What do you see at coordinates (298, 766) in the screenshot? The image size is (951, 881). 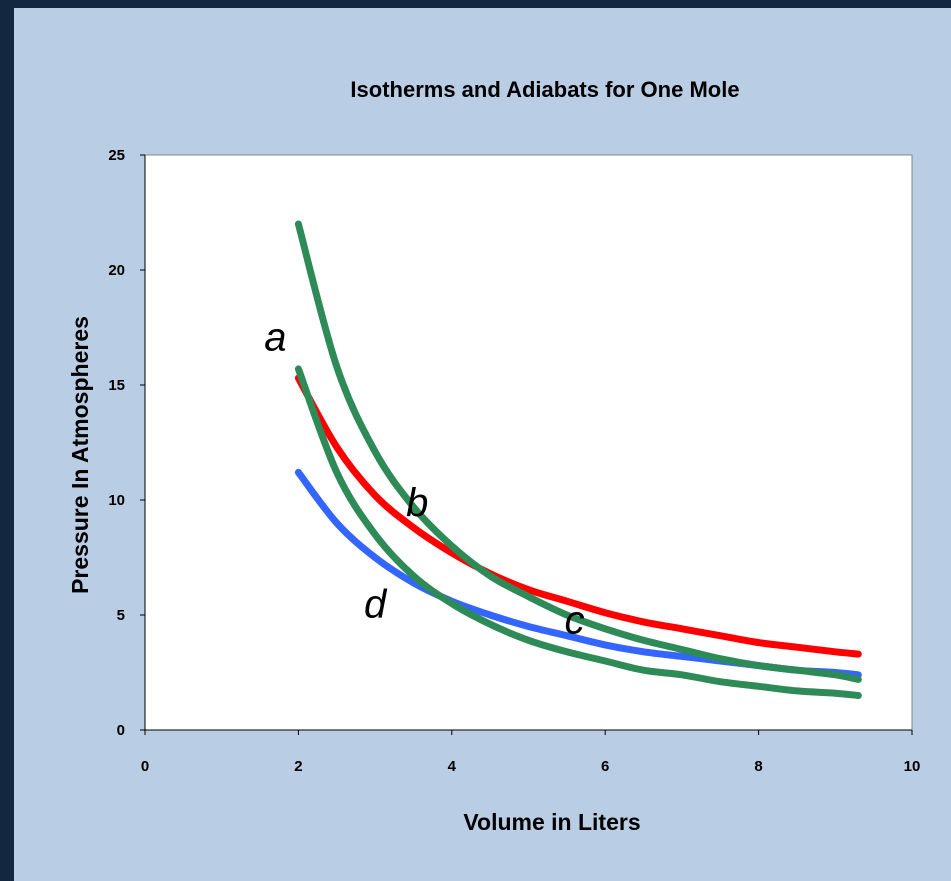 I see `x-tick-label: 2` at bounding box center [298, 766].